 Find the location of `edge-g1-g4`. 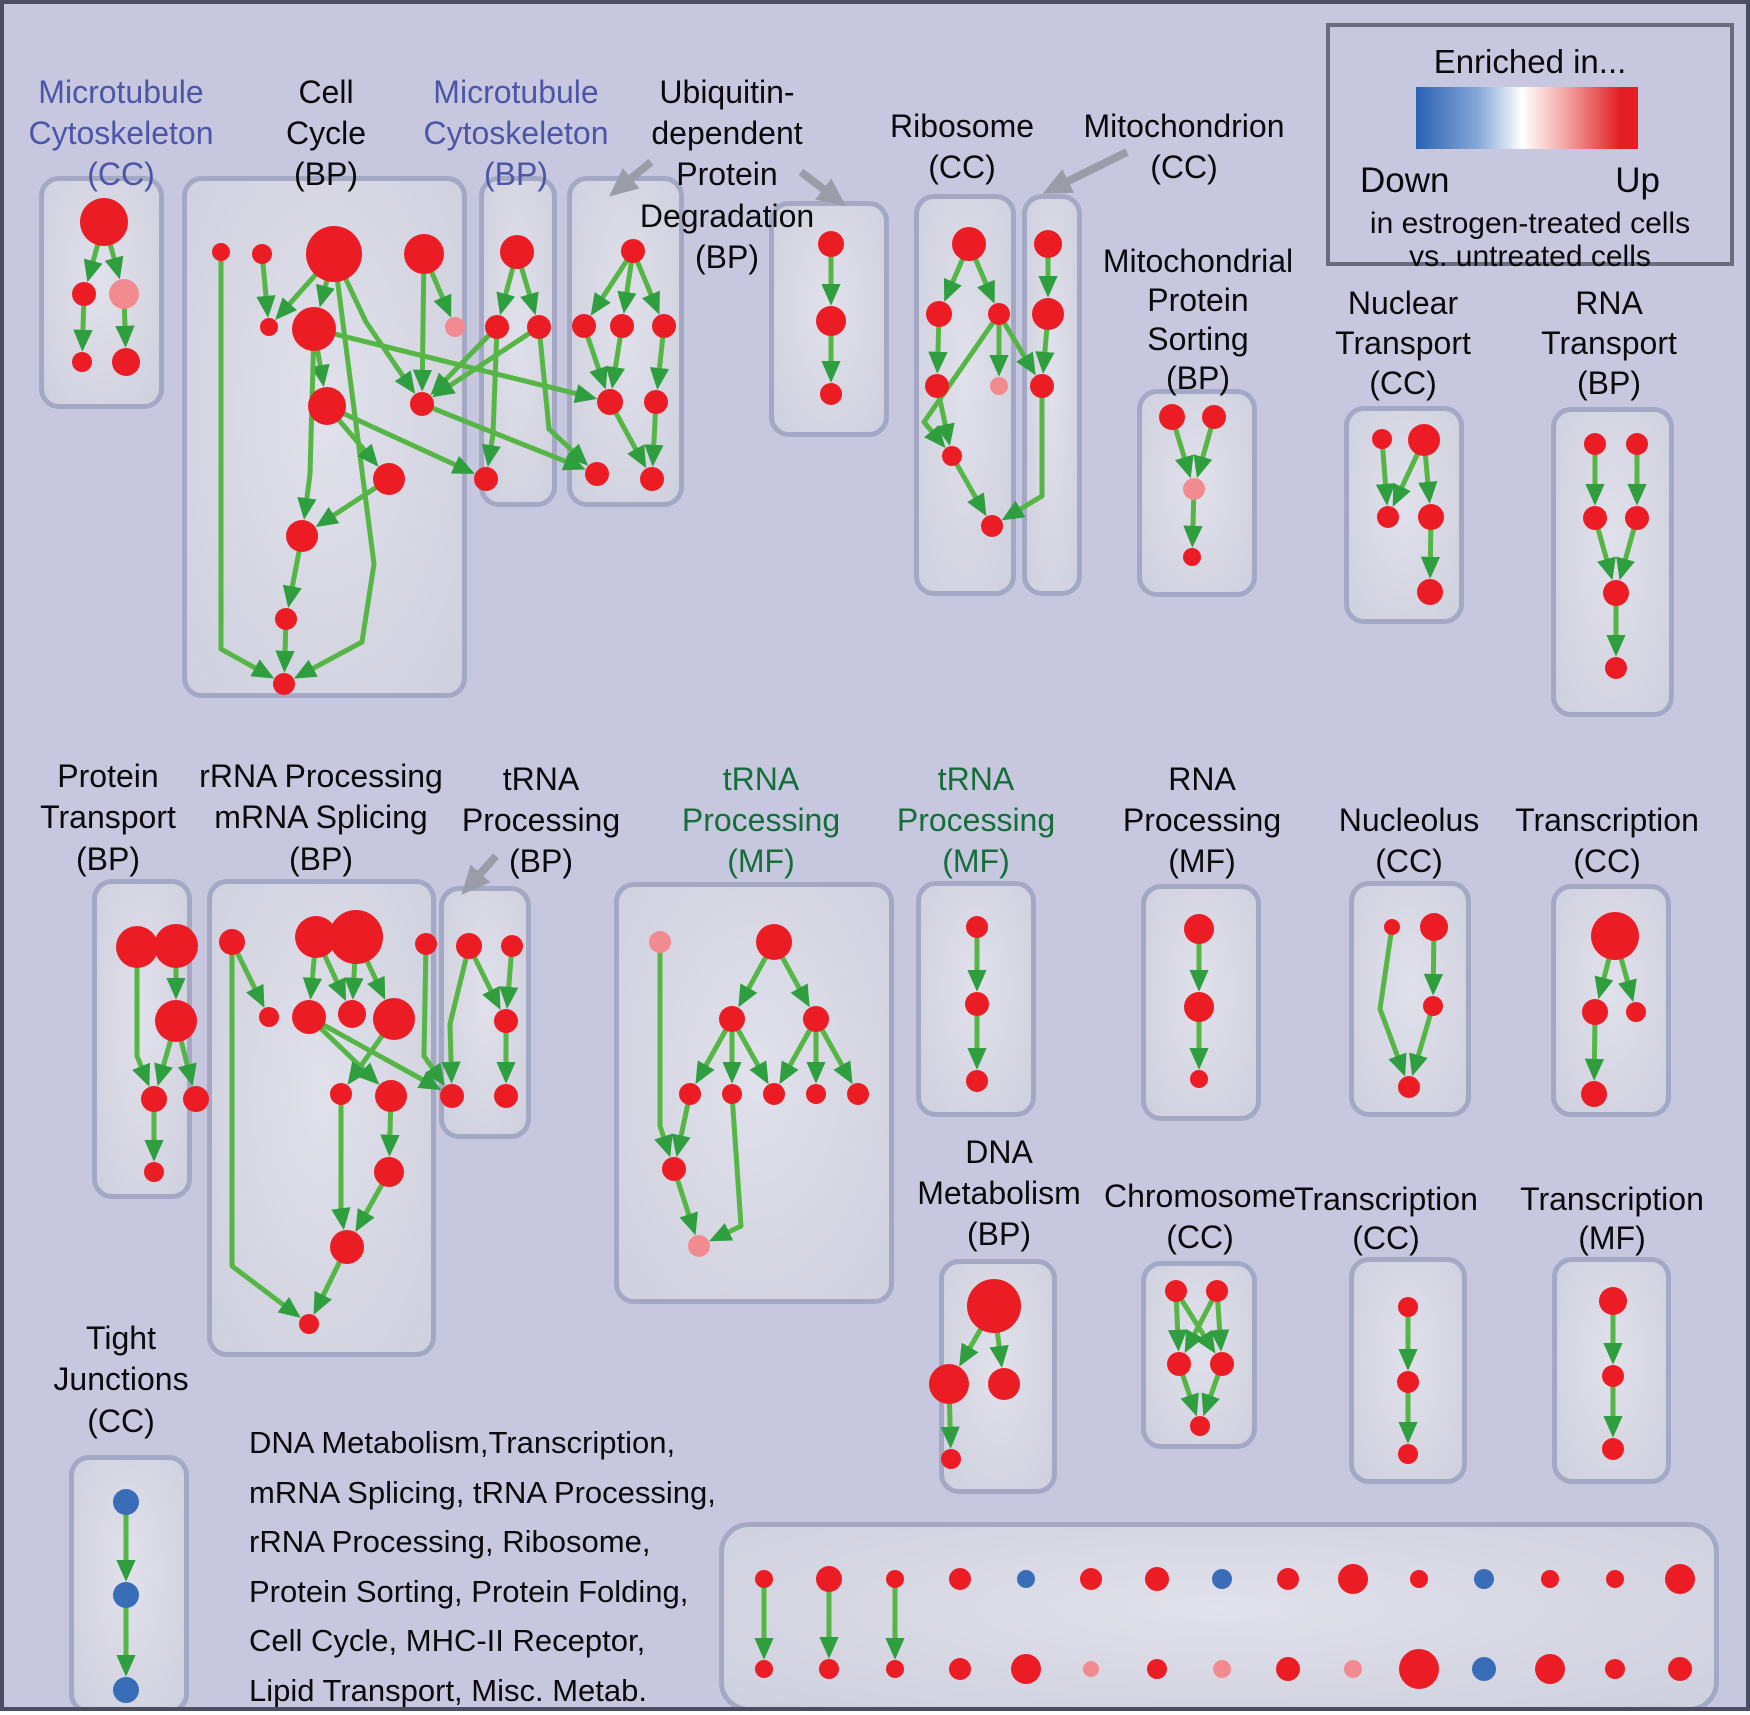

edge-g1-g4 is located at coordinates (1392, 1005).